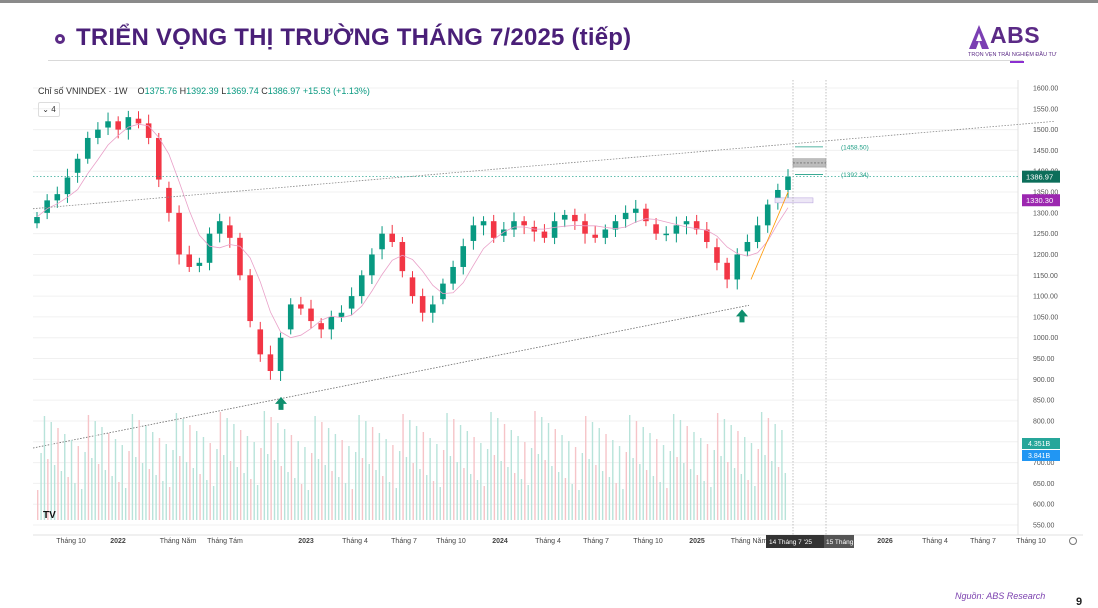  Describe the element at coordinates (1045, 109) in the screenshot. I see `y-tick-label: 1550.00` at that location.